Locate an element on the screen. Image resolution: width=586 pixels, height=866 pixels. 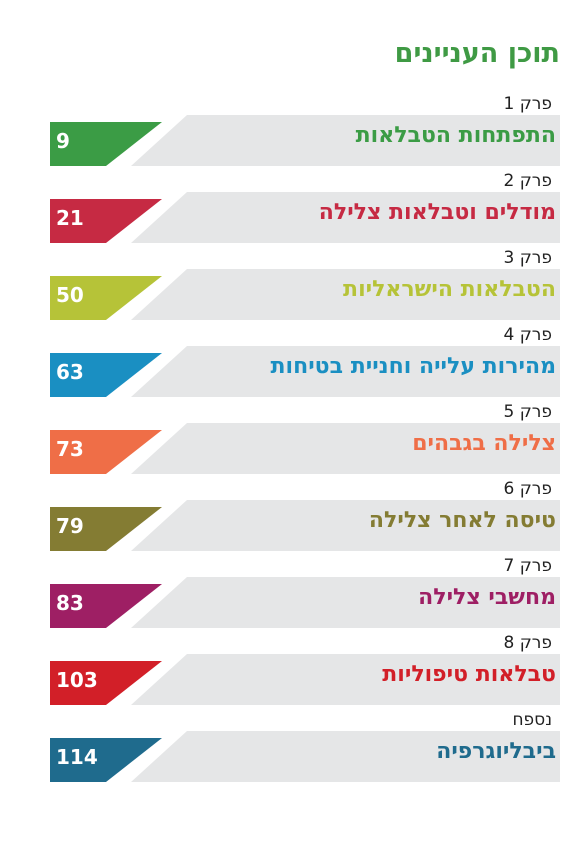
chapter-label: פרק 7 is located at coordinates (527, 566).